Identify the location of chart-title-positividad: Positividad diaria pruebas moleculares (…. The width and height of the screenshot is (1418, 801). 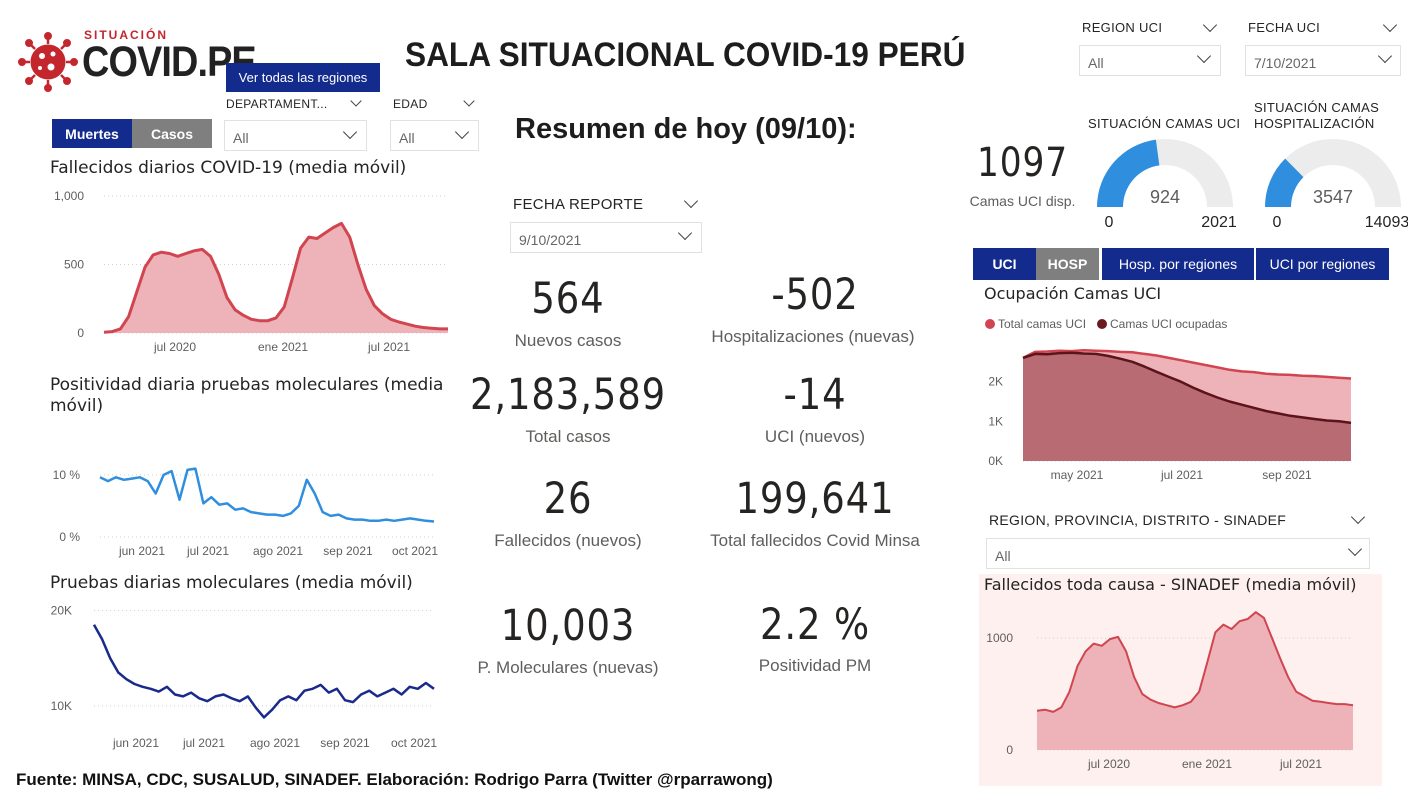
(247, 395).